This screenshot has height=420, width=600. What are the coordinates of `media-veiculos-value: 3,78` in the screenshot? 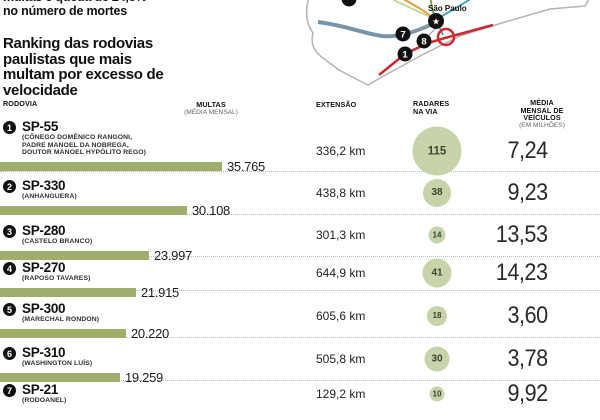 It's located at (528, 358).